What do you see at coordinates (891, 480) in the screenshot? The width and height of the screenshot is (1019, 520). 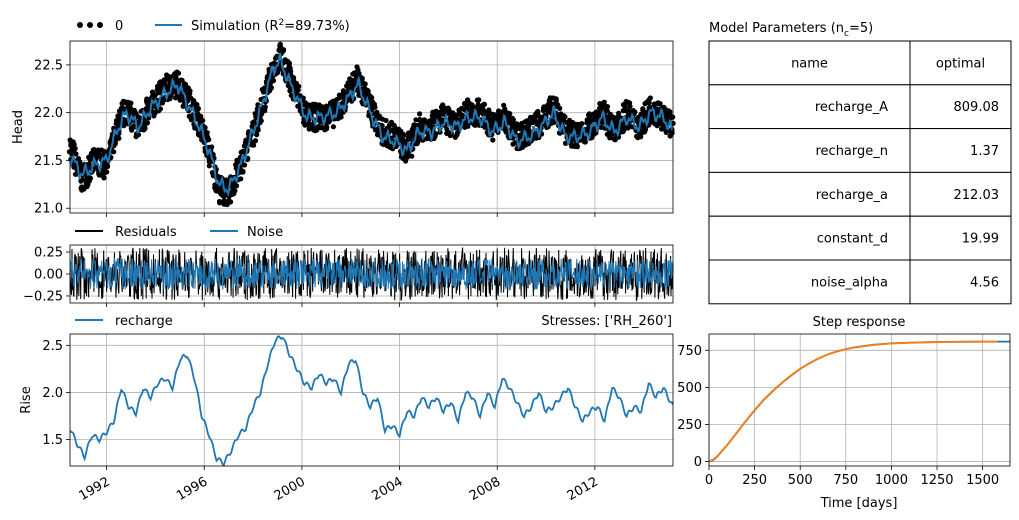 I see `x-tick-label: 1000` at bounding box center [891, 480].